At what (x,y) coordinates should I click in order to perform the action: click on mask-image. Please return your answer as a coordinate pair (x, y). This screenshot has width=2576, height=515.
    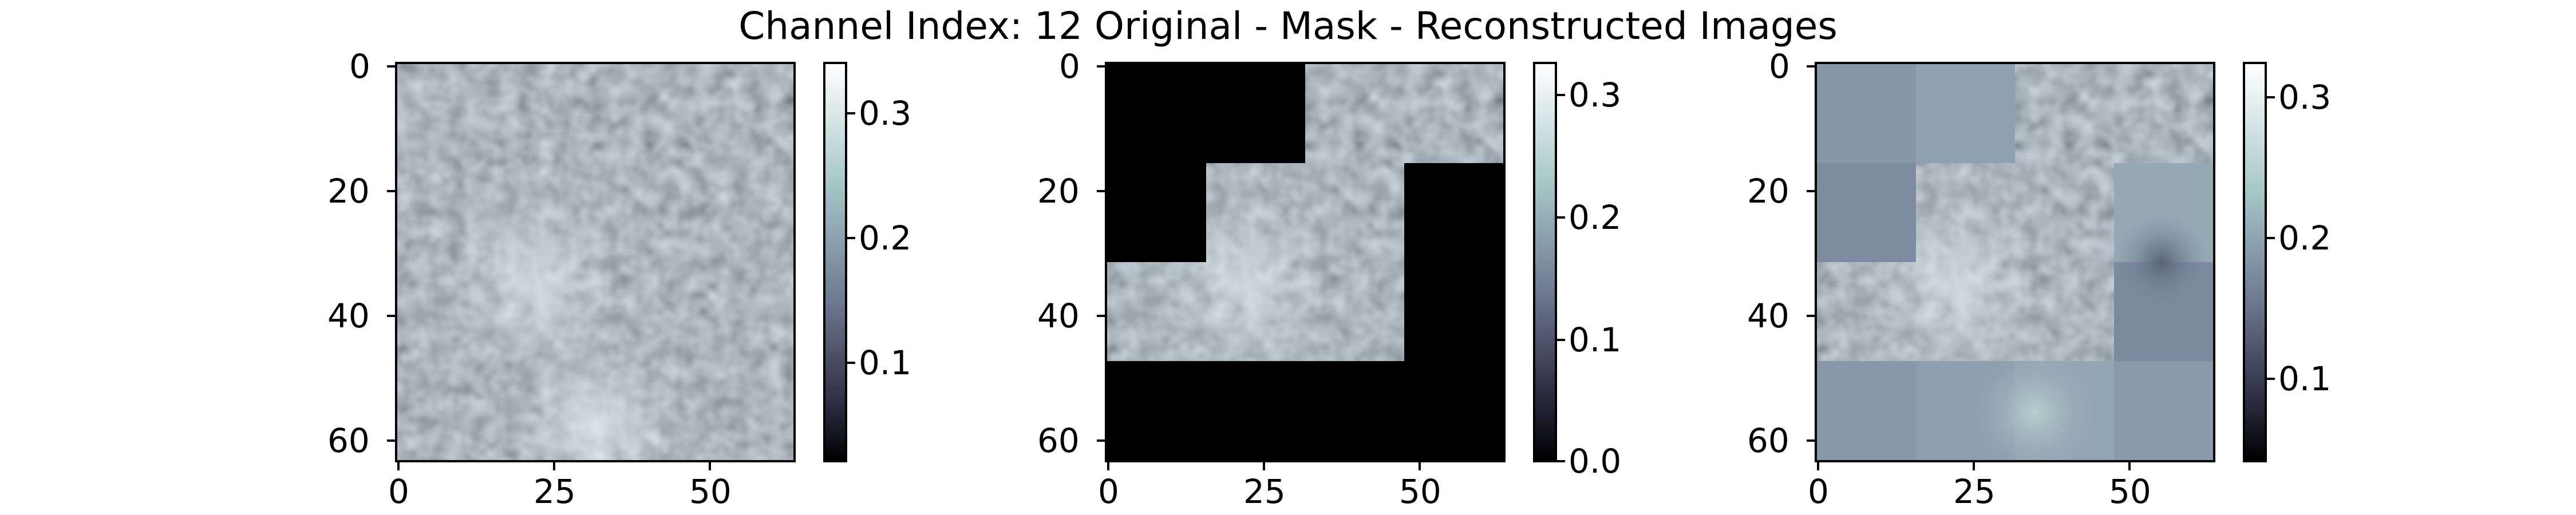
    Looking at the image, I should click on (1305, 262).